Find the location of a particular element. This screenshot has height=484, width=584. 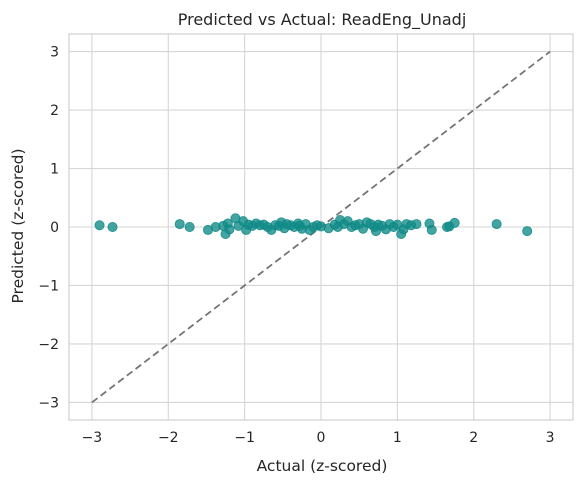

x-tick-label: 1 is located at coordinates (397, 438).